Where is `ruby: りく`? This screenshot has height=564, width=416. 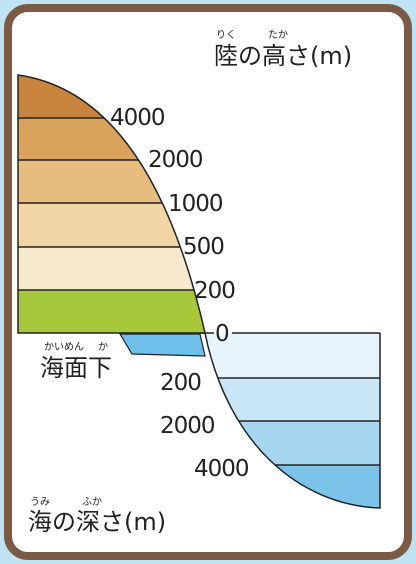
ruby: りく is located at coordinates (226, 35).